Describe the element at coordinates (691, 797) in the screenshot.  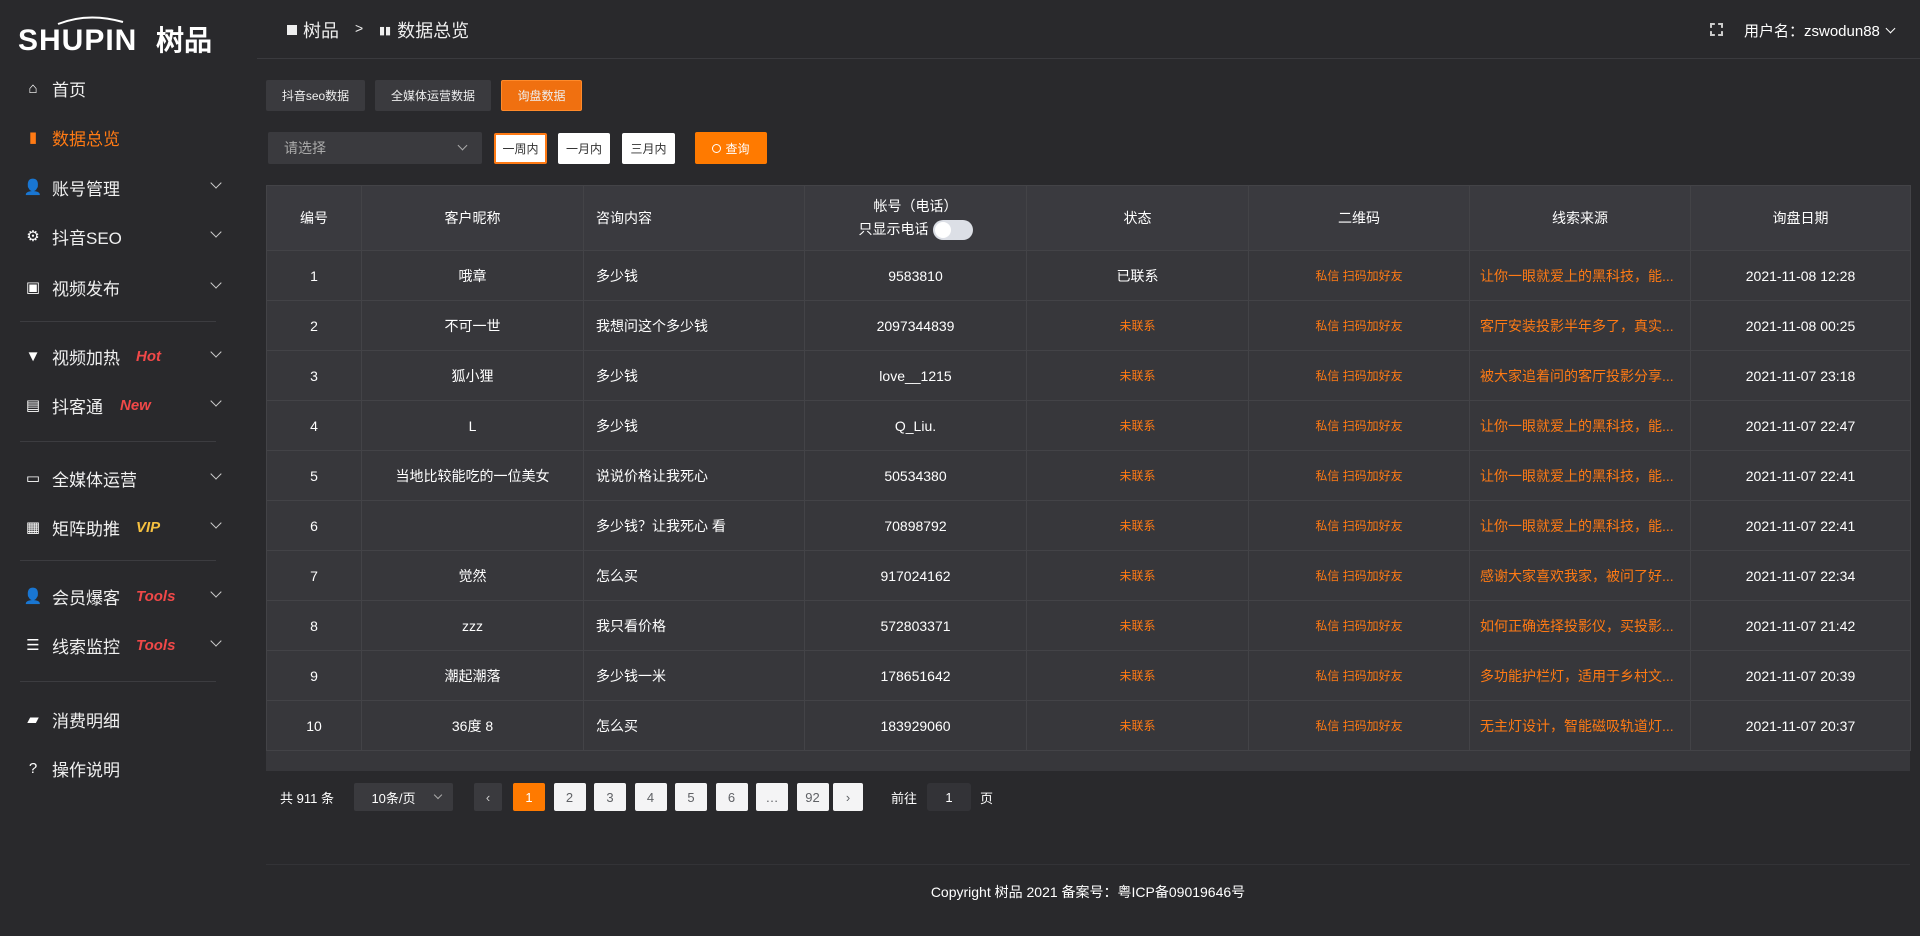
I see `page-button: 5` at that location.